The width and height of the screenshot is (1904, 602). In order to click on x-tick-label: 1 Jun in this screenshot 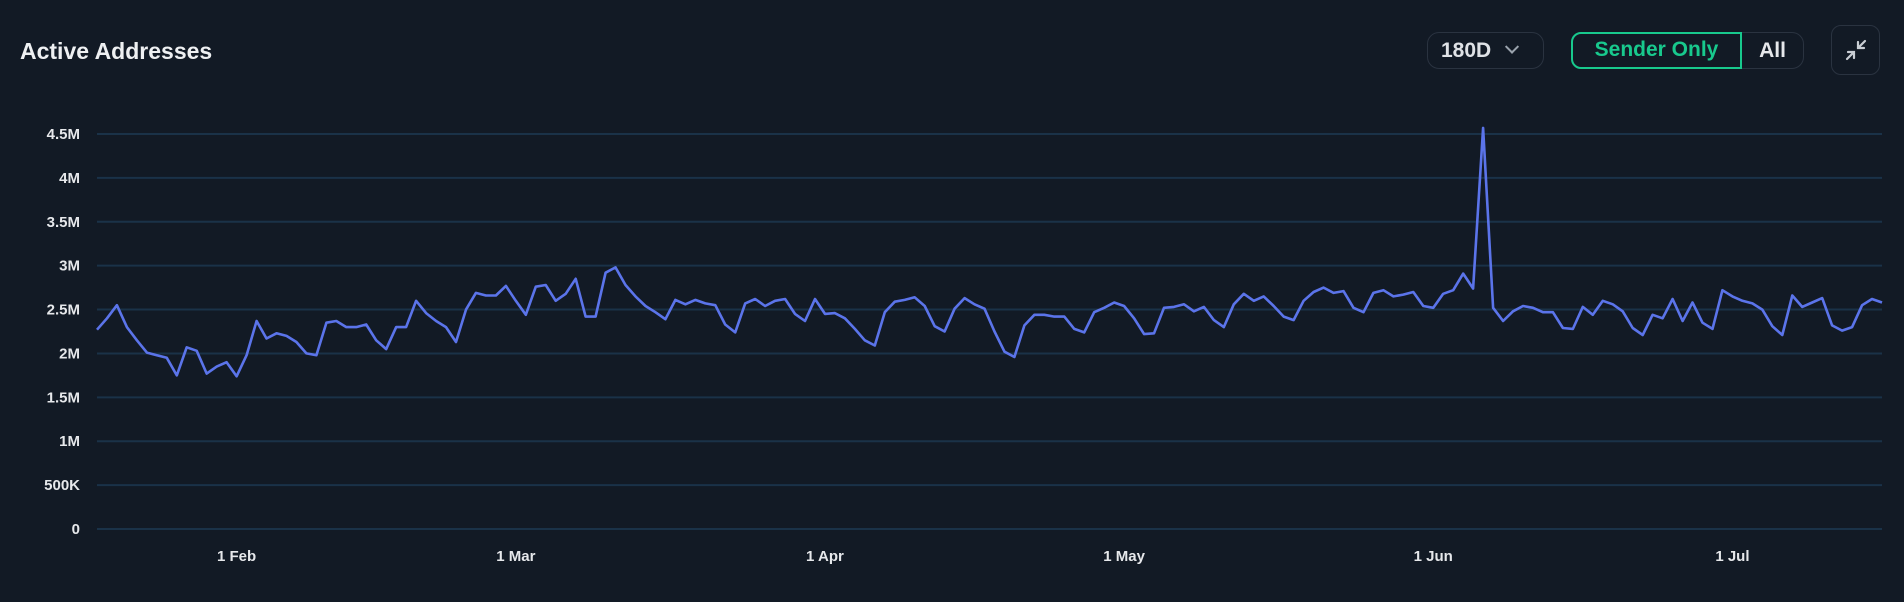, I will do `click(1433, 556)`.